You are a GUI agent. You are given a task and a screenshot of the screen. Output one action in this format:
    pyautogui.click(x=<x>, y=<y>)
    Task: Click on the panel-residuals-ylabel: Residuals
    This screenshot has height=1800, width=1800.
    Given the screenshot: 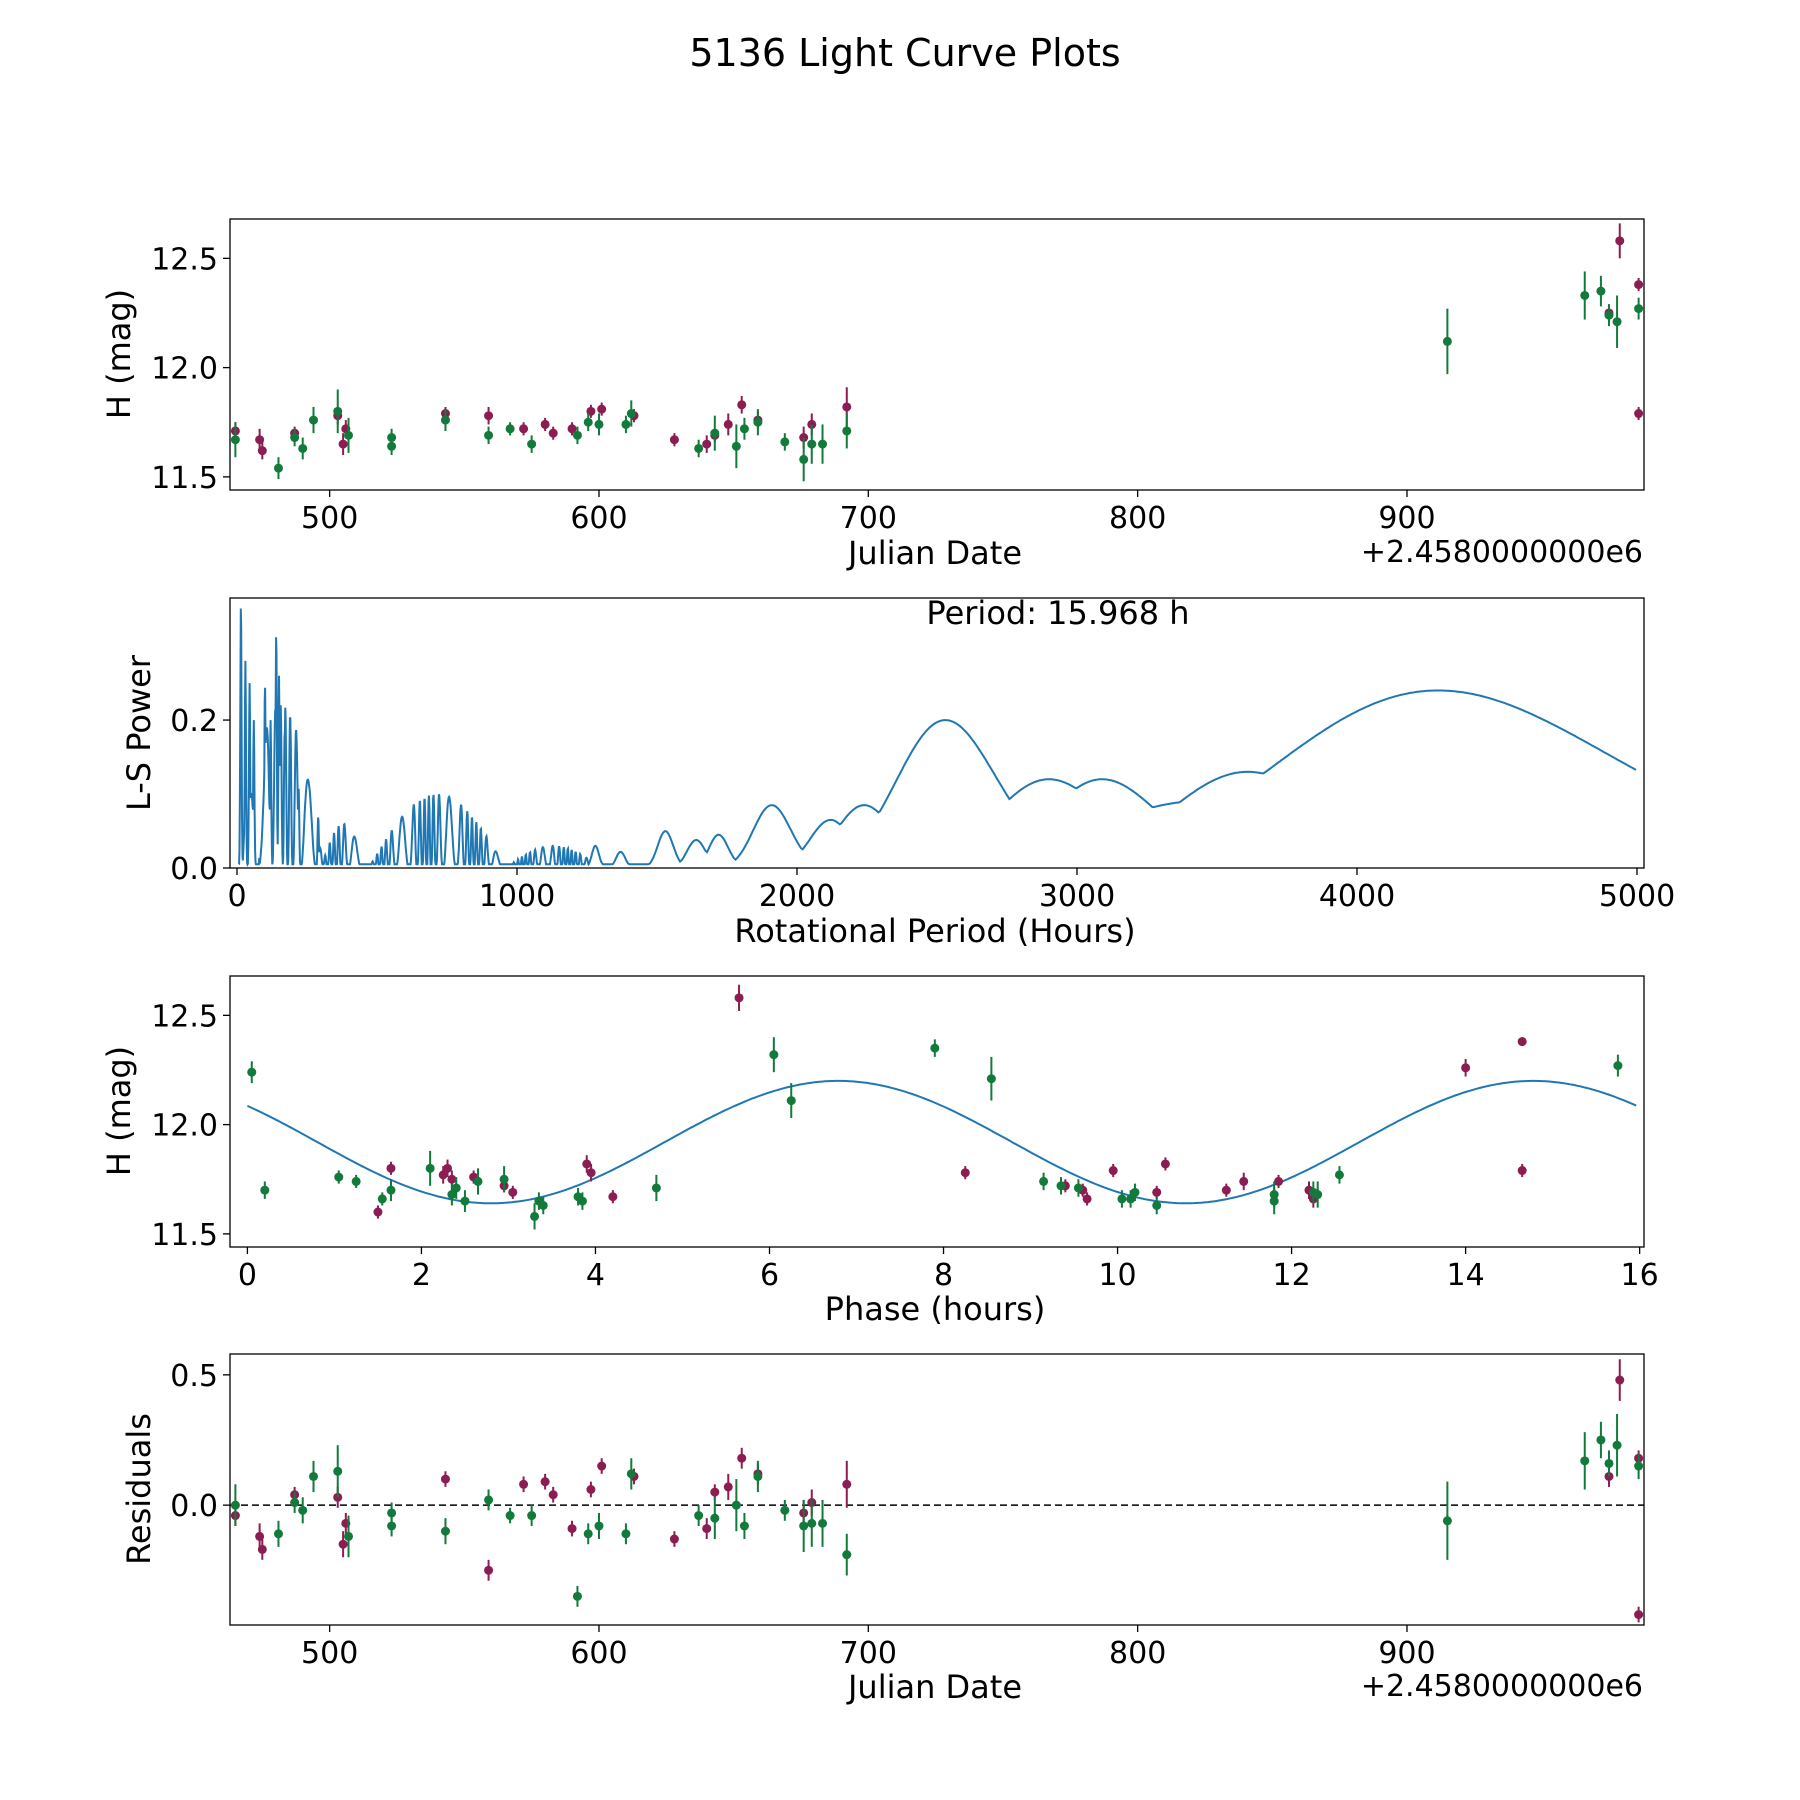 What is the action you would take?
    pyautogui.click(x=139, y=1489)
    